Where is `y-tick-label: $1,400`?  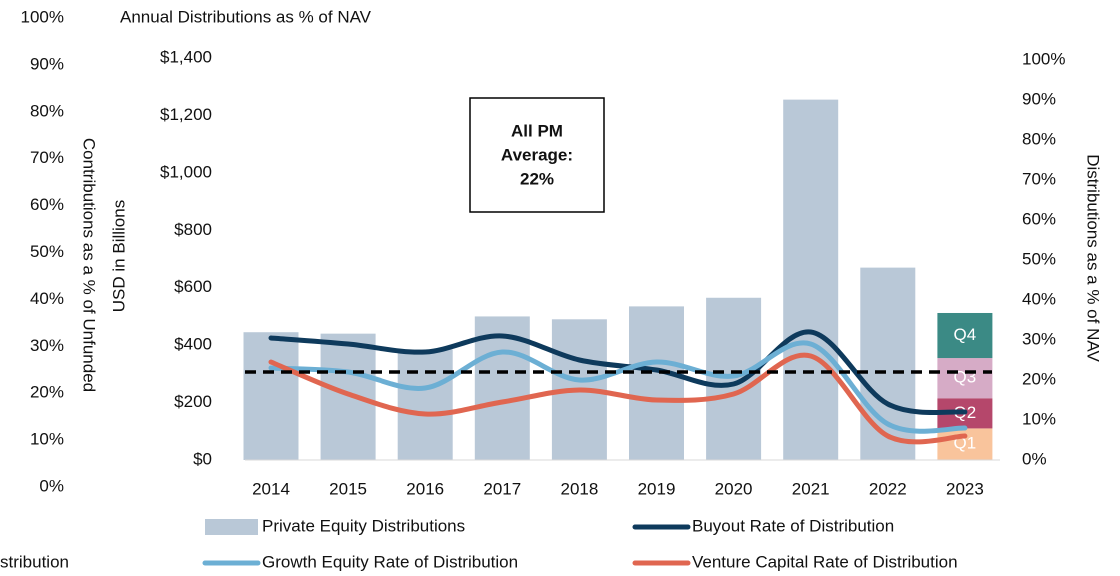
y-tick-label: $1,400 is located at coordinates (186, 56).